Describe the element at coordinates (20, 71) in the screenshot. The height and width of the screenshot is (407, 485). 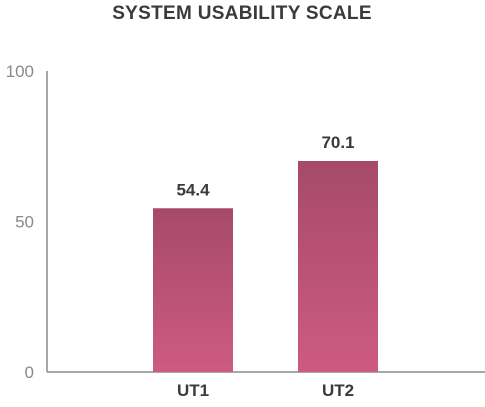
I see `y-tick-label: 100` at that location.